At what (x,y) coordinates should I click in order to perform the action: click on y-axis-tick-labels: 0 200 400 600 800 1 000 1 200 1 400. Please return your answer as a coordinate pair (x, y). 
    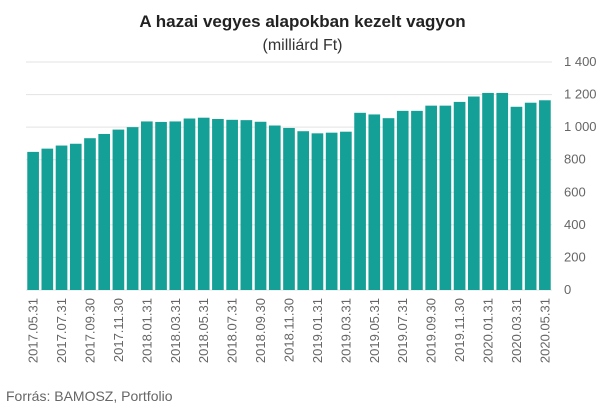
    Looking at the image, I should click on (580, 175).